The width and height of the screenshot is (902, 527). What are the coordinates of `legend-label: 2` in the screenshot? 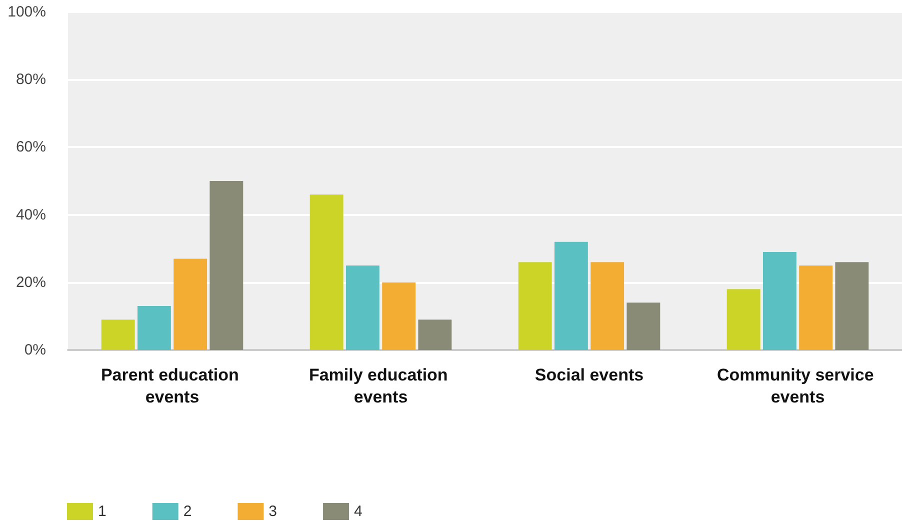 It's located at (187, 511).